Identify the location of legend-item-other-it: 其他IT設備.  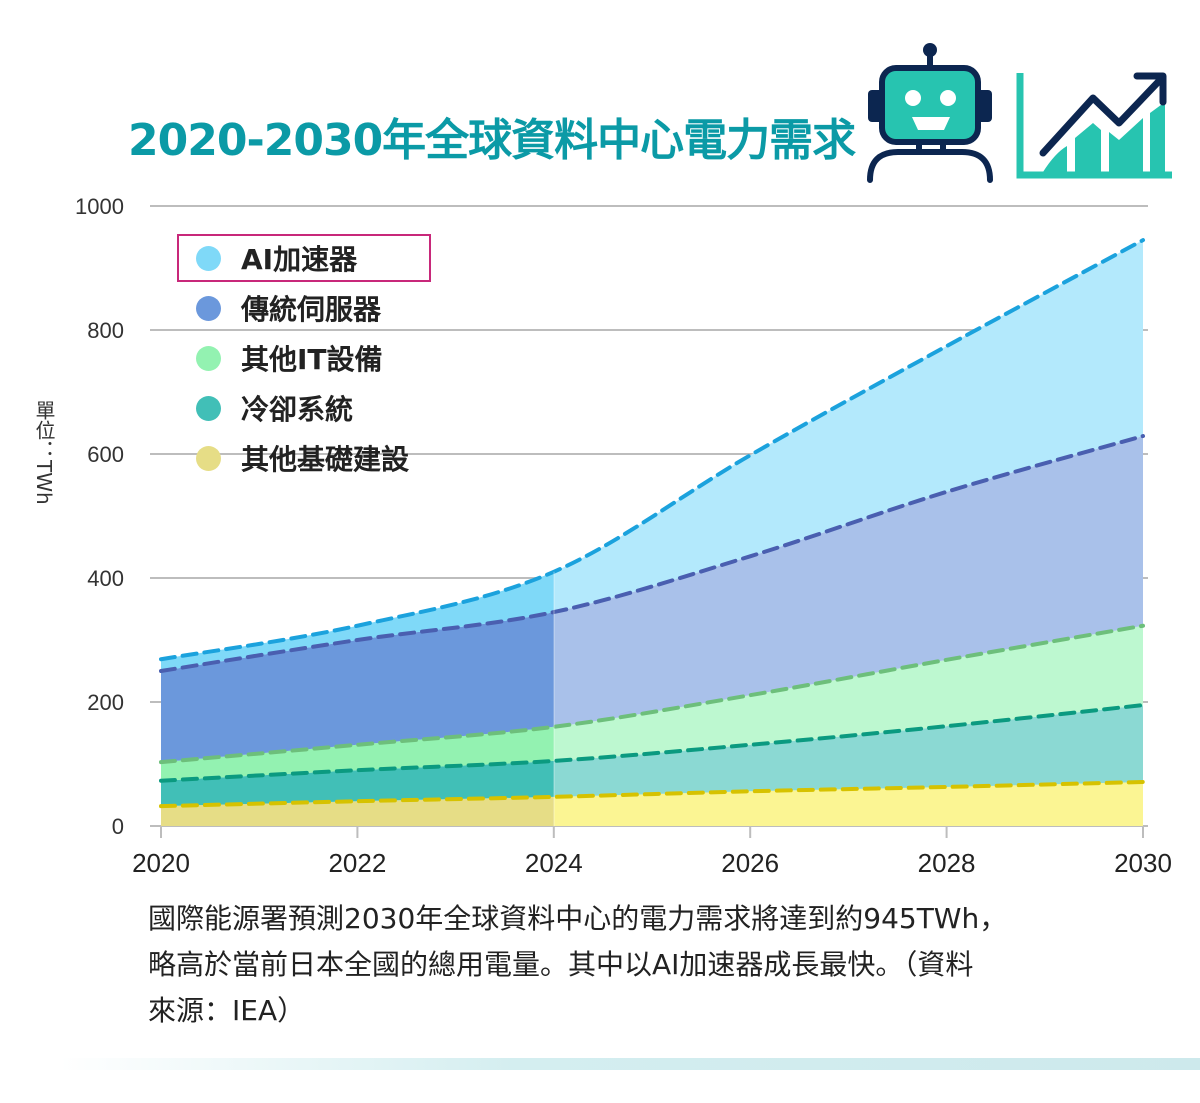
(289, 358).